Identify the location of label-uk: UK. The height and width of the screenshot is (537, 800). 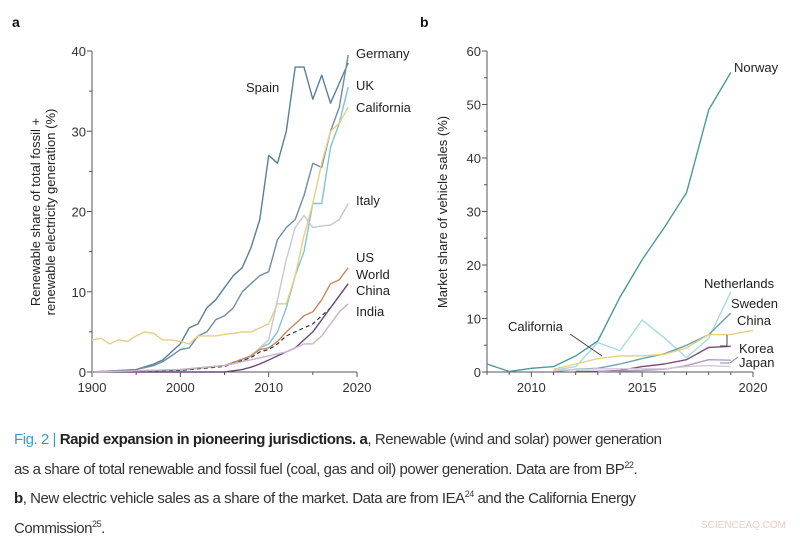
(365, 85).